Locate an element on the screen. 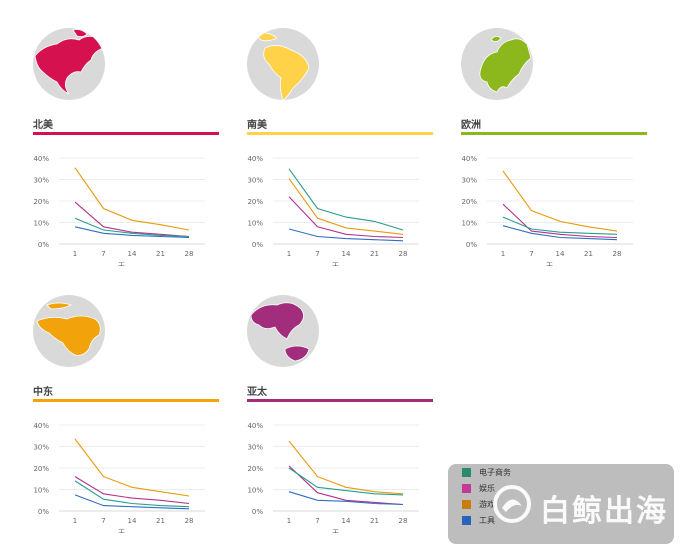 This screenshot has height=555, width=685. region-title: 亚太 is located at coordinates (257, 392).